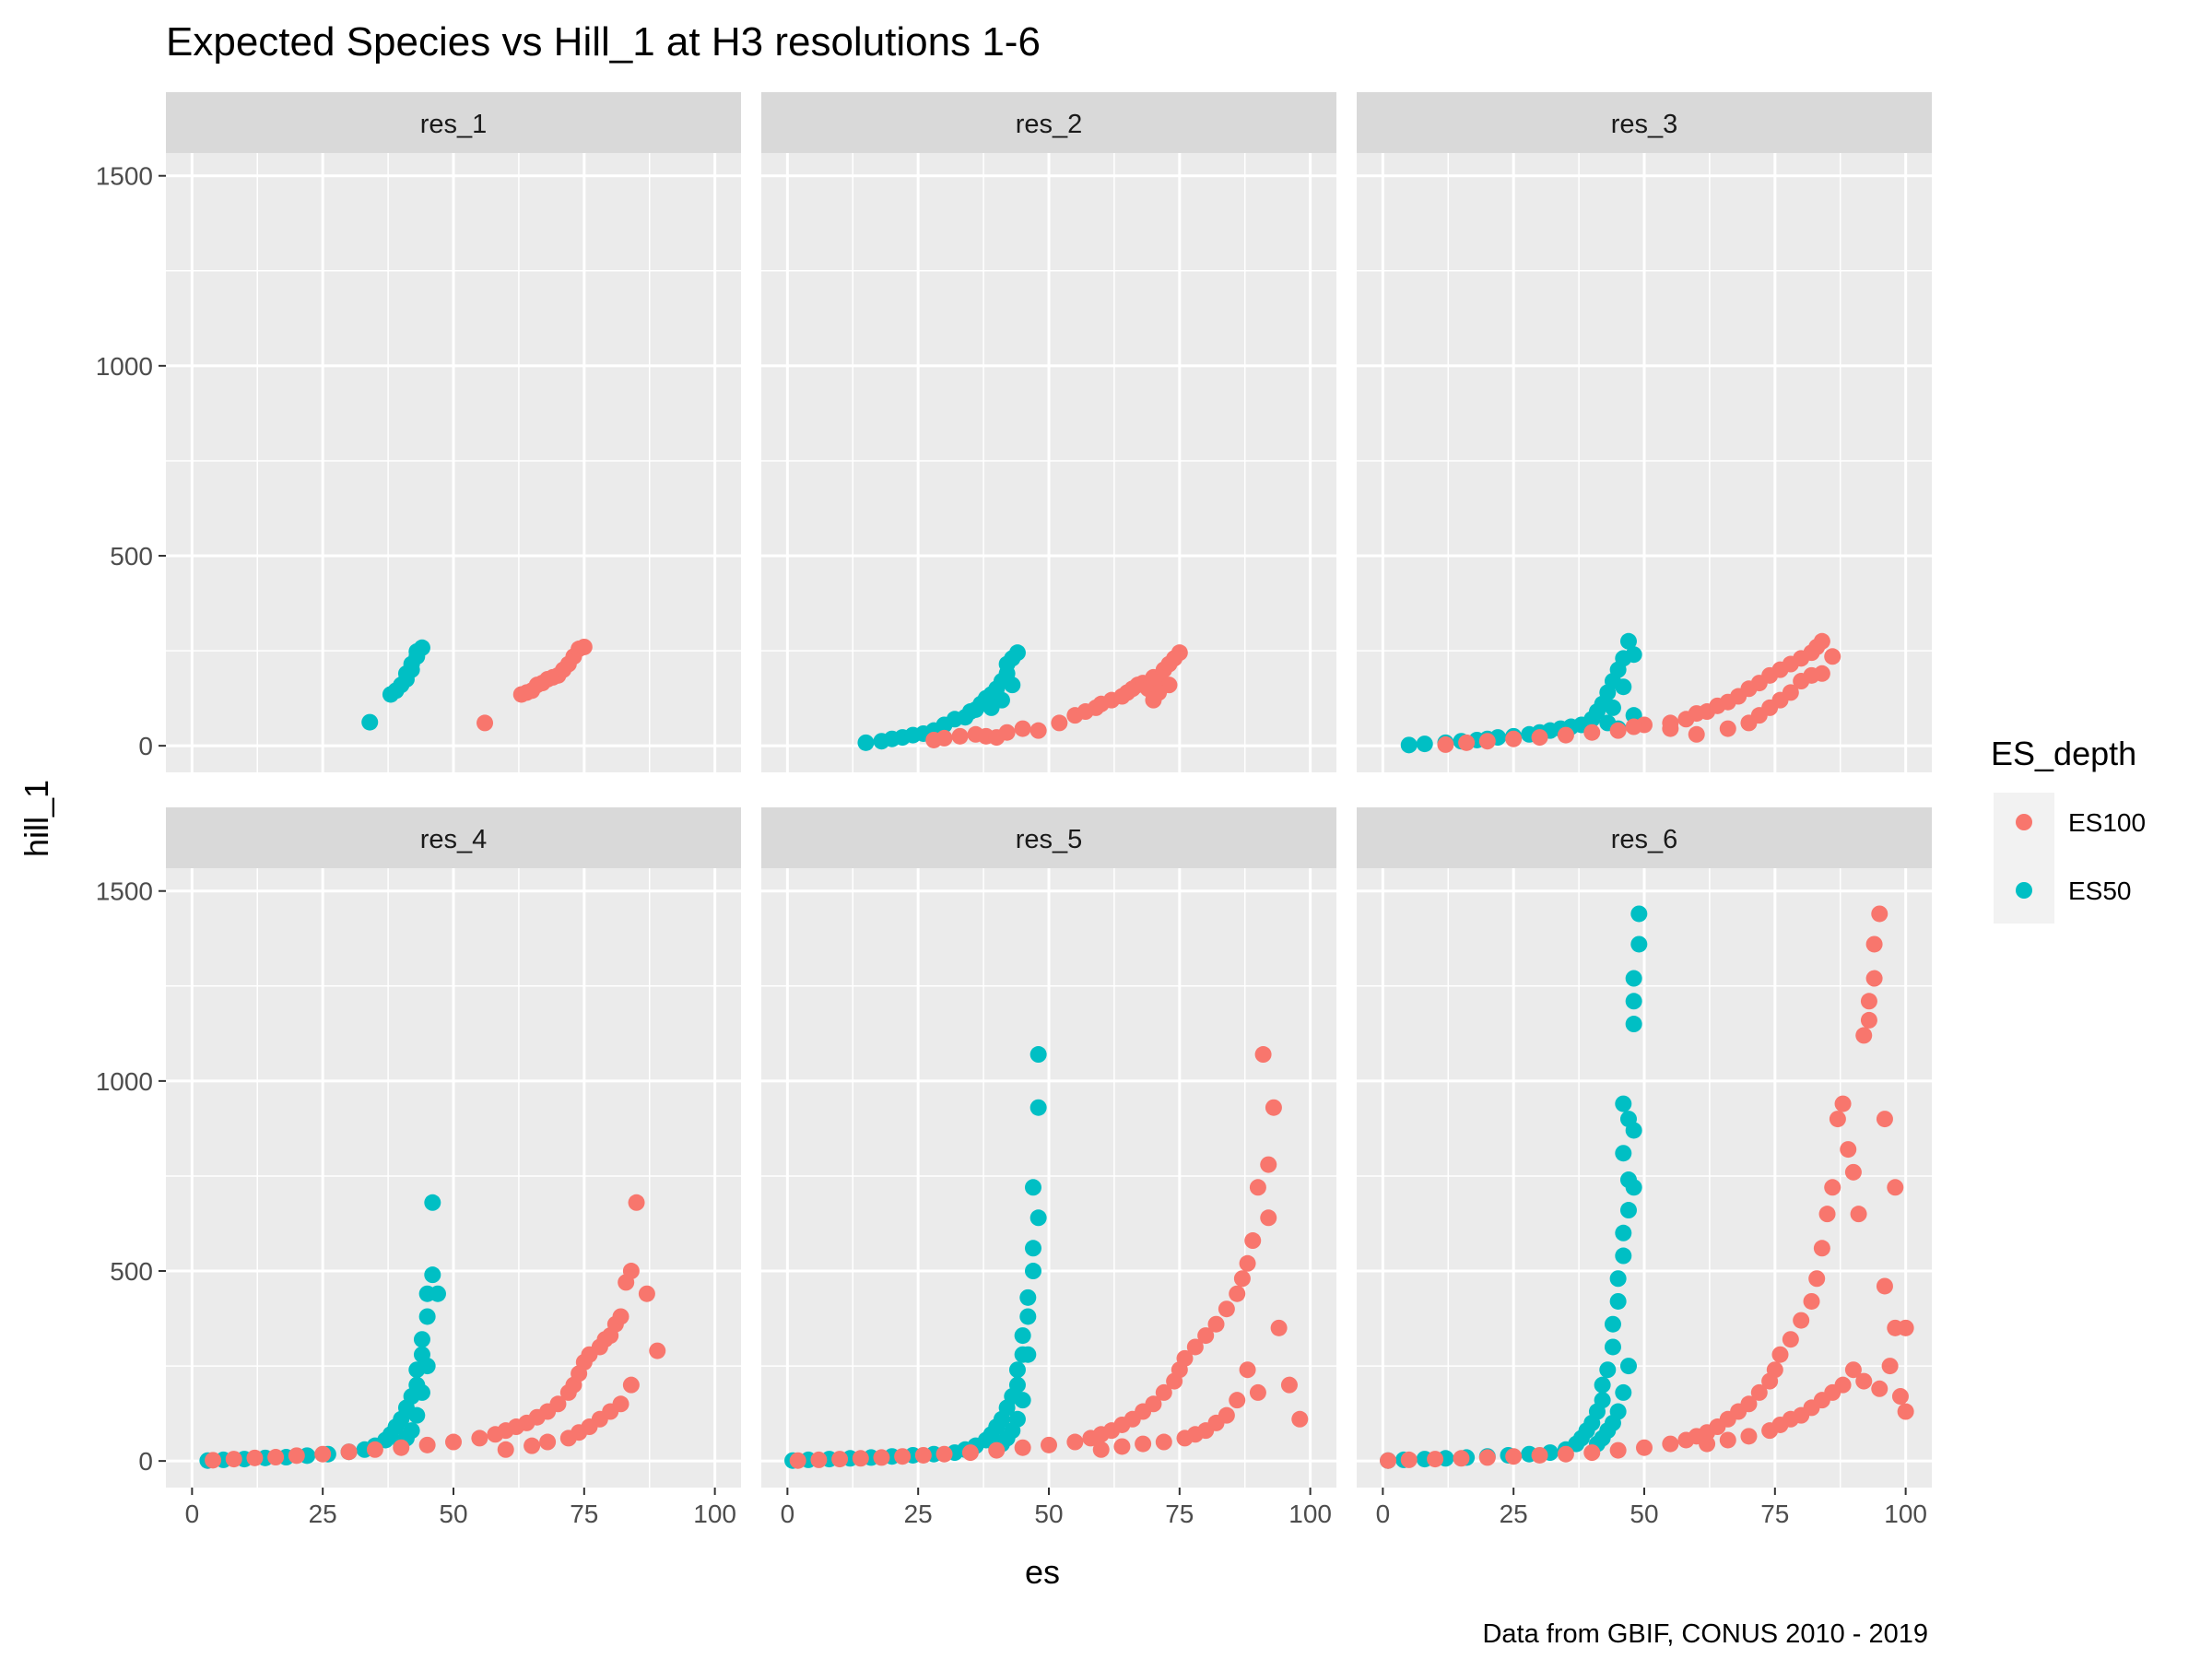  Describe the element at coordinates (1644, 432) in the screenshot. I see `facet-res_3: res_3` at that location.